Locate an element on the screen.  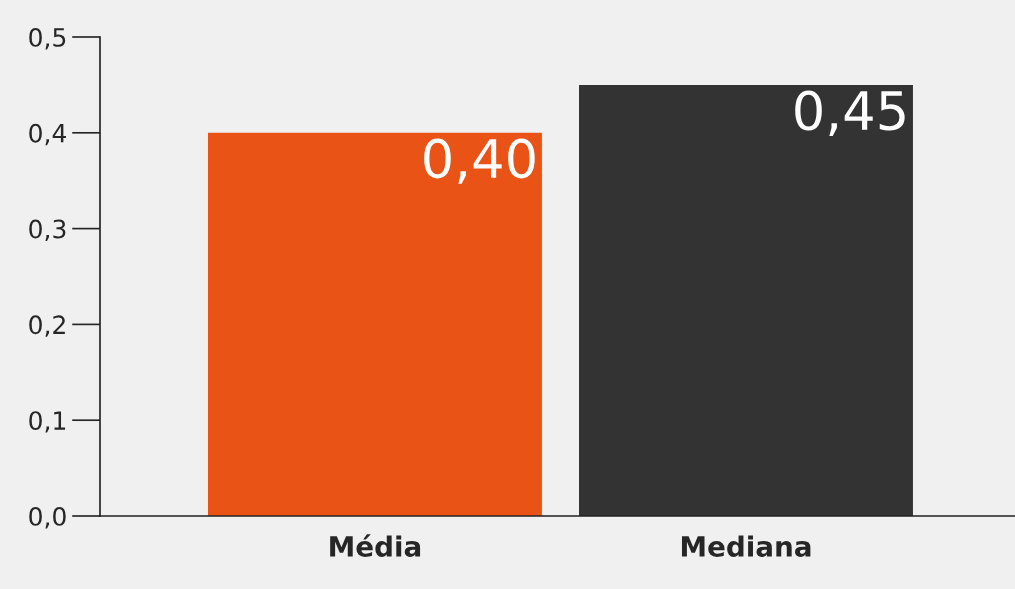
data-label: 0,40 is located at coordinates (479, 161).